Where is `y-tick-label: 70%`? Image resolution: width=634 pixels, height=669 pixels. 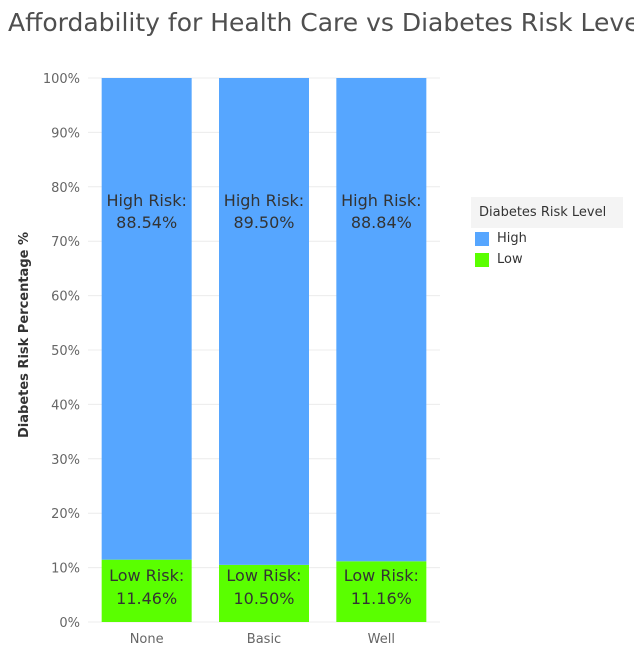 y-tick-label: 70% is located at coordinates (65, 242).